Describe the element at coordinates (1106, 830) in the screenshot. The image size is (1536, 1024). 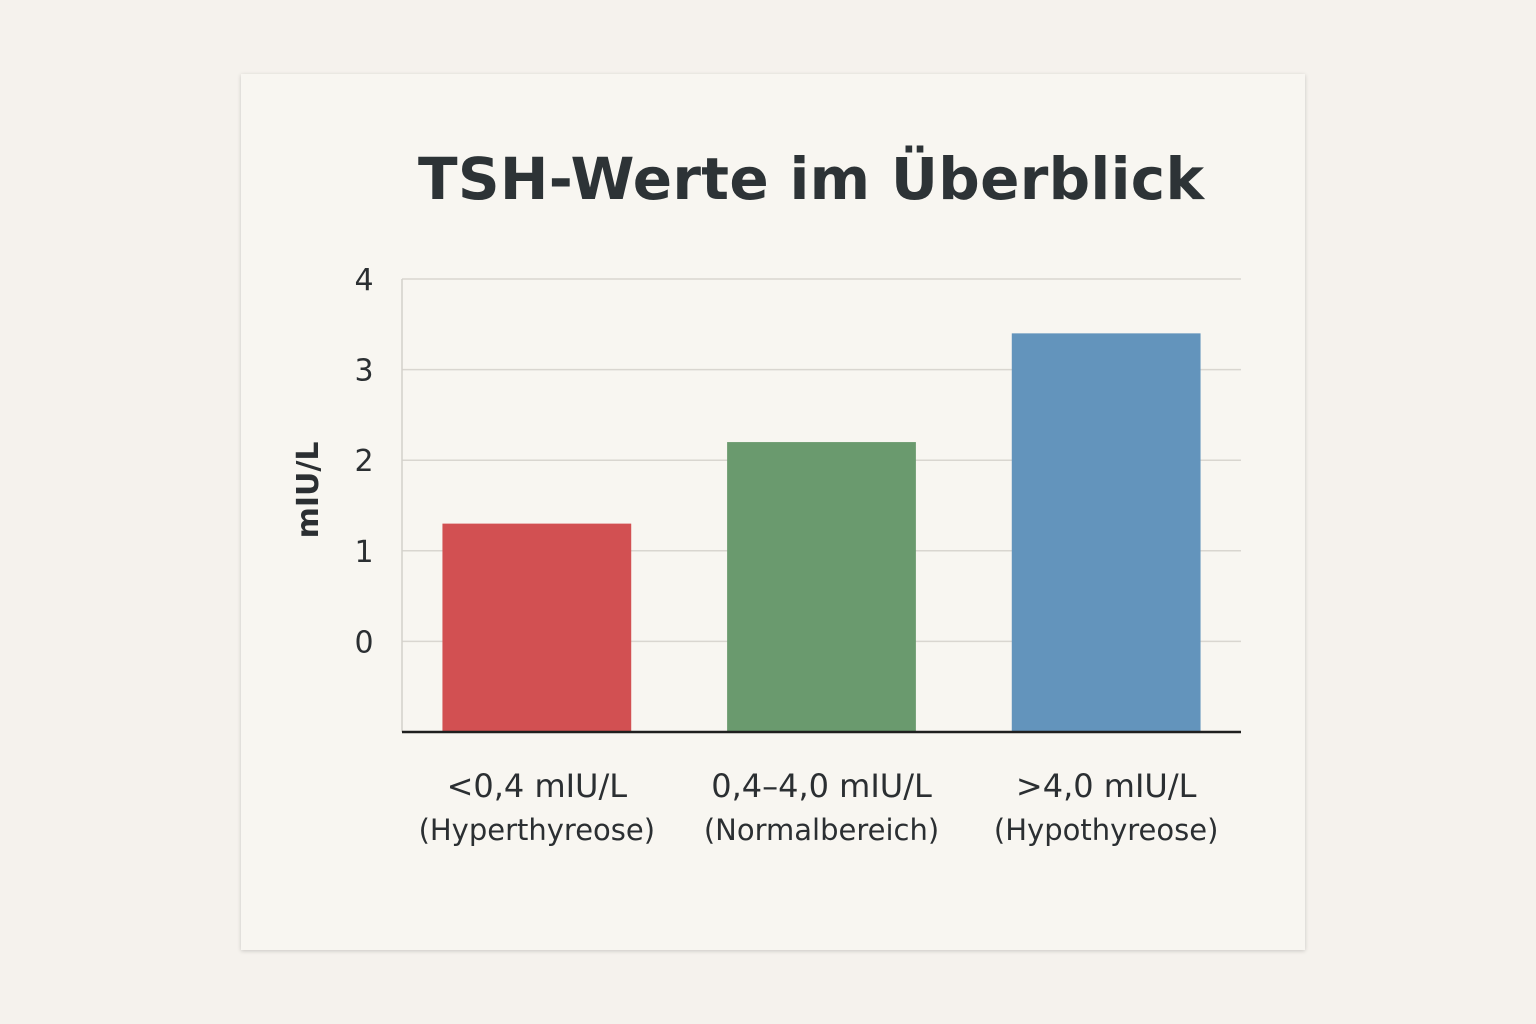
I see `category-sublabel: (Hypothyreose)` at that location.